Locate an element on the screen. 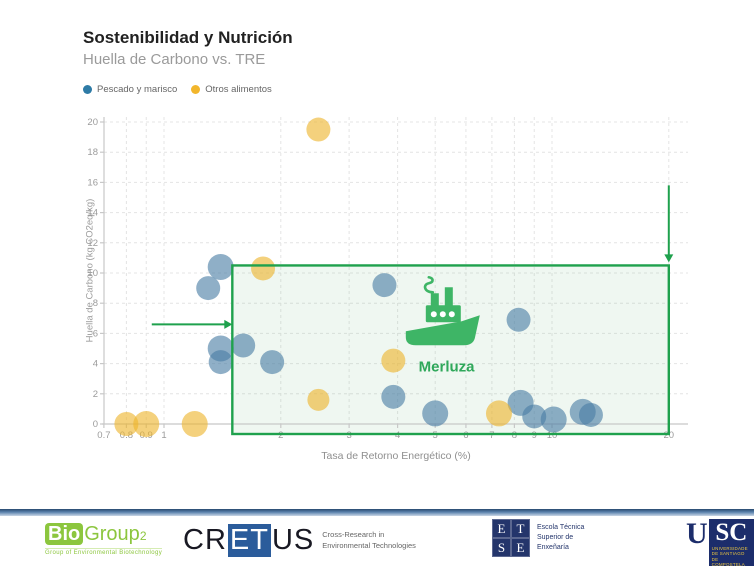 This screenshot has width=754, height=566. footer-divider-bar is located at coordinates (377, 512).